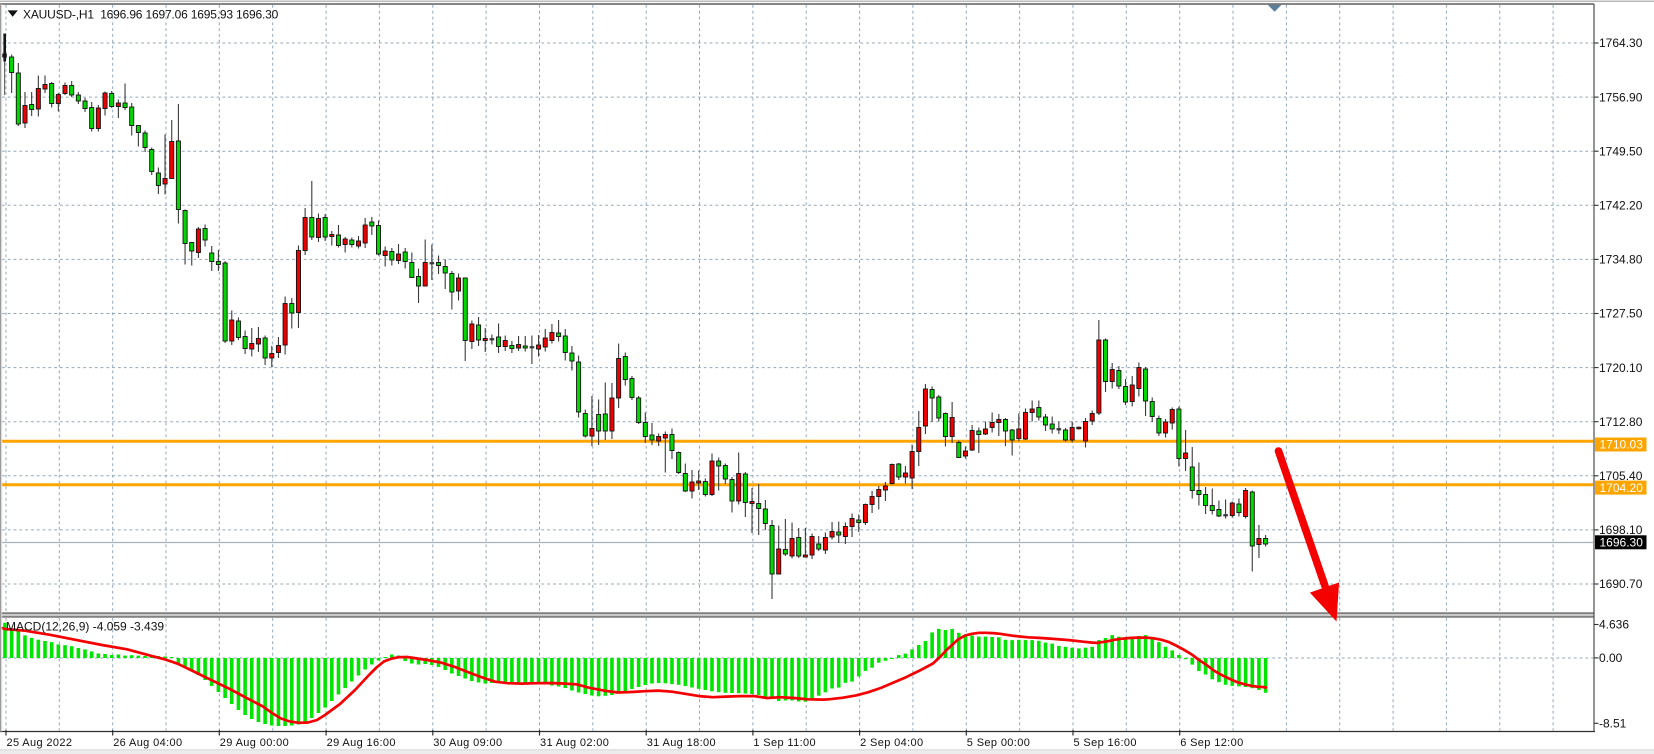 The width and height of the screenshot is (1654, 754). Describe the element at coordinates (1621, 476) in the screenshot. I see `svg-text: 1705.40` at that location.